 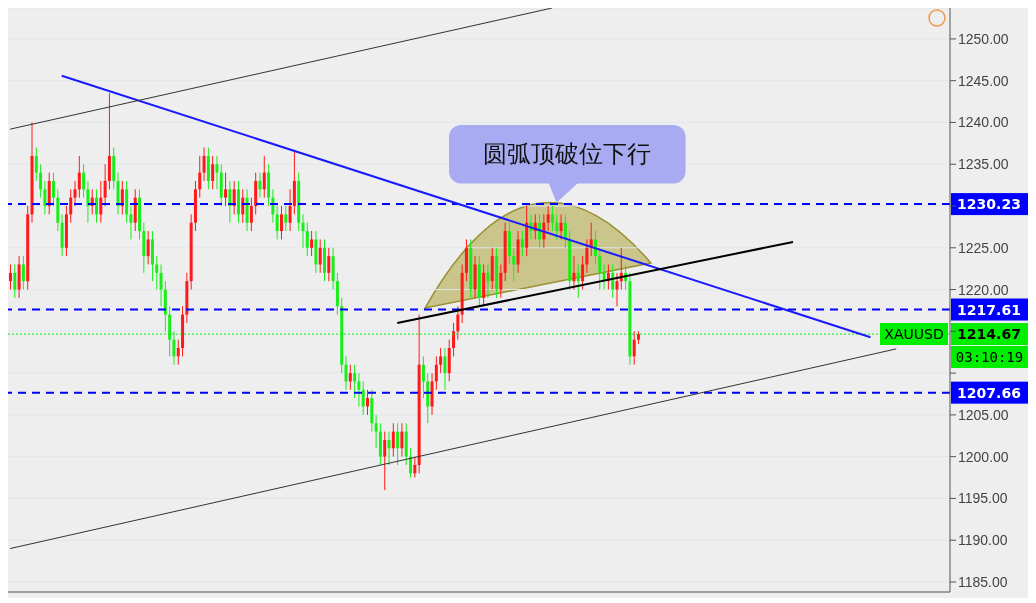 What do you see at coordinates (983, 498) in the screenshot?
I see `y-tick-label: 1195.00` at bounding box center [983, 498].